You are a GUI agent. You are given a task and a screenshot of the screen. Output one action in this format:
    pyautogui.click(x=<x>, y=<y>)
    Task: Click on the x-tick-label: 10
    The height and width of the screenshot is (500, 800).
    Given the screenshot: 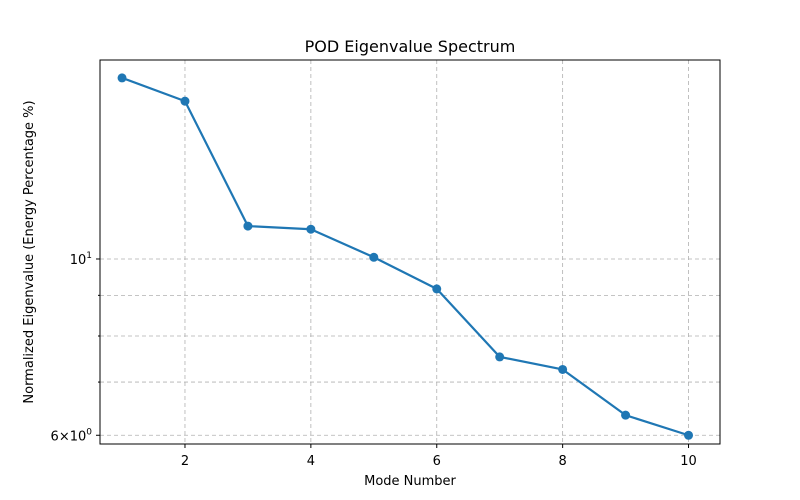 What is the action you would take?
    pyautogui.click(x=688, y=461)
    